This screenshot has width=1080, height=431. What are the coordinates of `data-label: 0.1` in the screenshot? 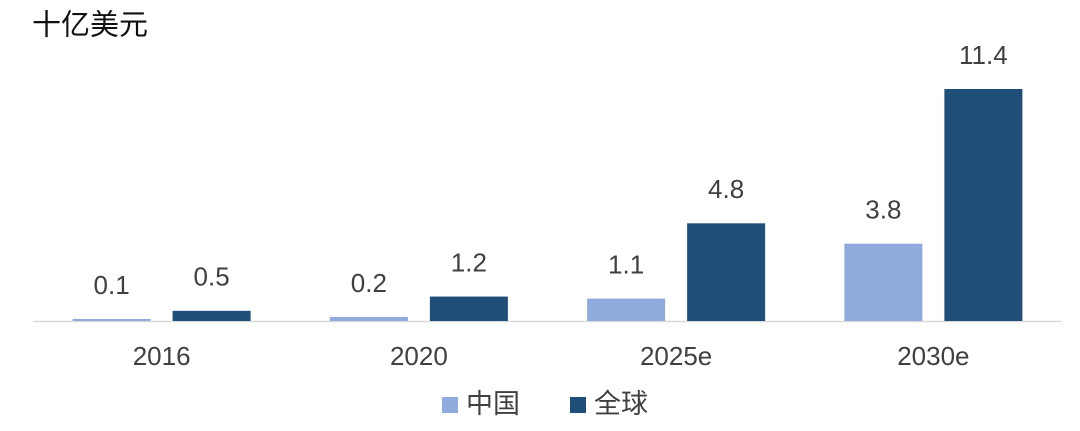 It's located at (112, 285).